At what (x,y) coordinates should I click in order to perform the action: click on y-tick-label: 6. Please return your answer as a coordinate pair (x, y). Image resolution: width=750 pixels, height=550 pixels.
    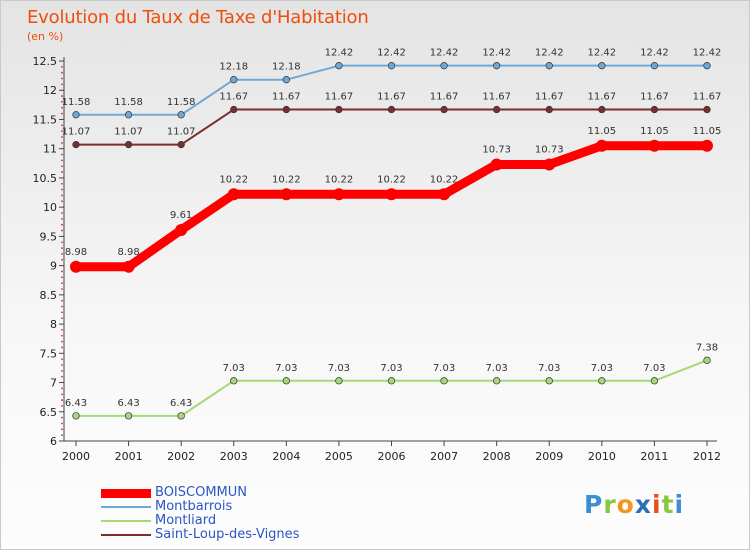
    Looking at the image, I should click on (53, 441).